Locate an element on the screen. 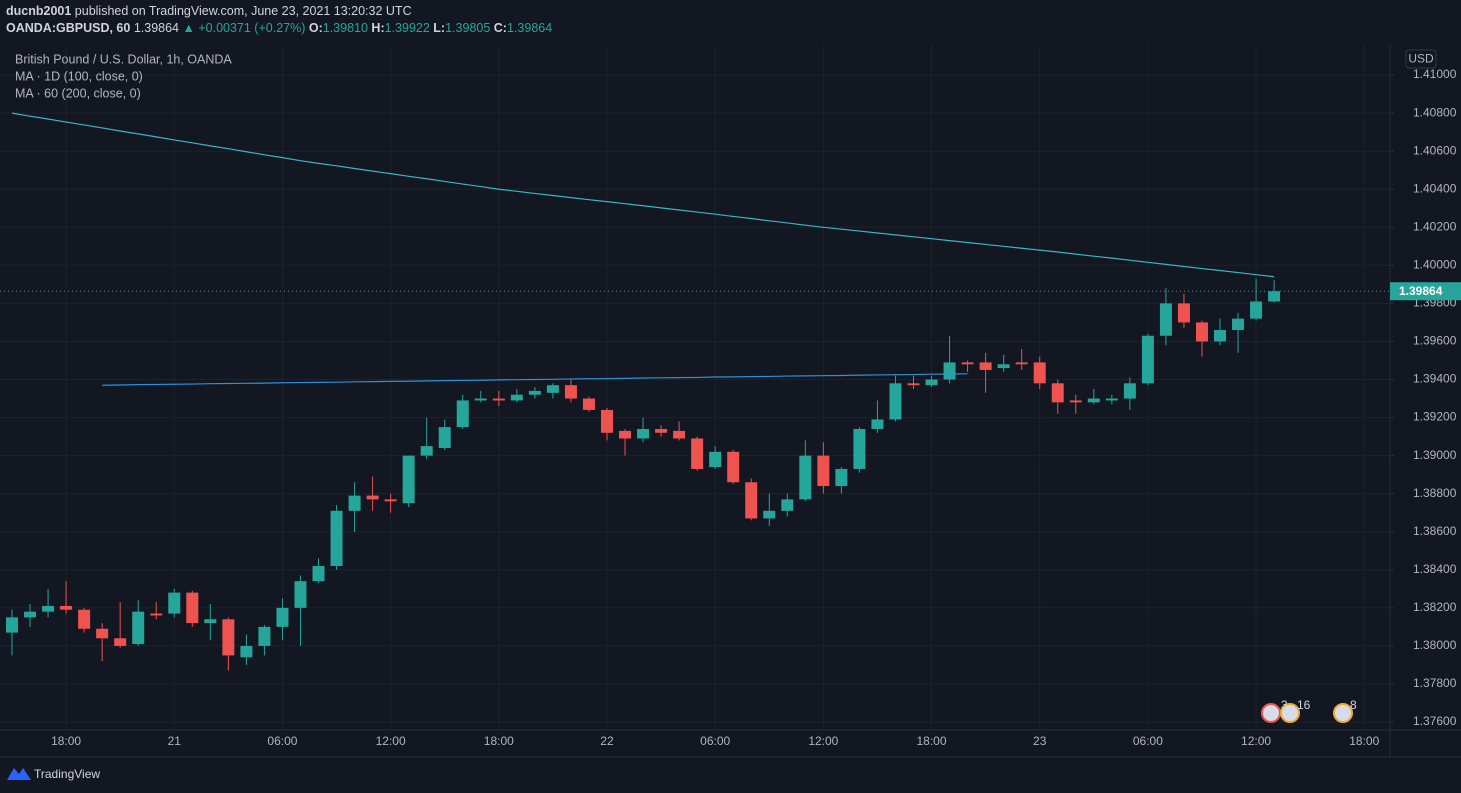 Image resolution: width=1461 pixels, height=793 pixels. high-label: H: is located at coordinates (377, 28).